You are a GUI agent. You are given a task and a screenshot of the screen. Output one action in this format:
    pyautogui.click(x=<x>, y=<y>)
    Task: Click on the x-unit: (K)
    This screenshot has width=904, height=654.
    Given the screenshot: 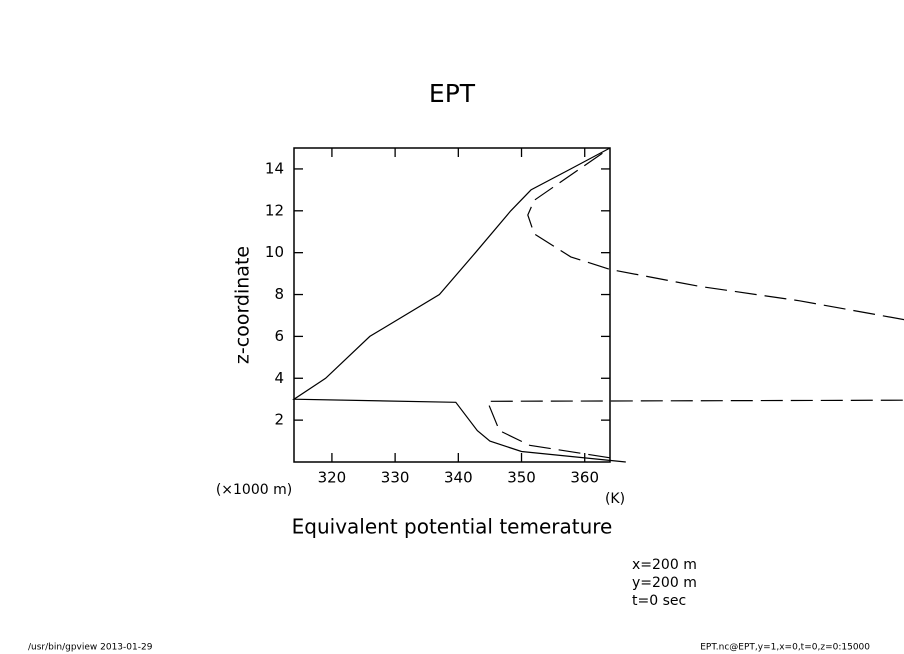 What is the action you would take?
    pyautogui.click(x=615, y=499)
    